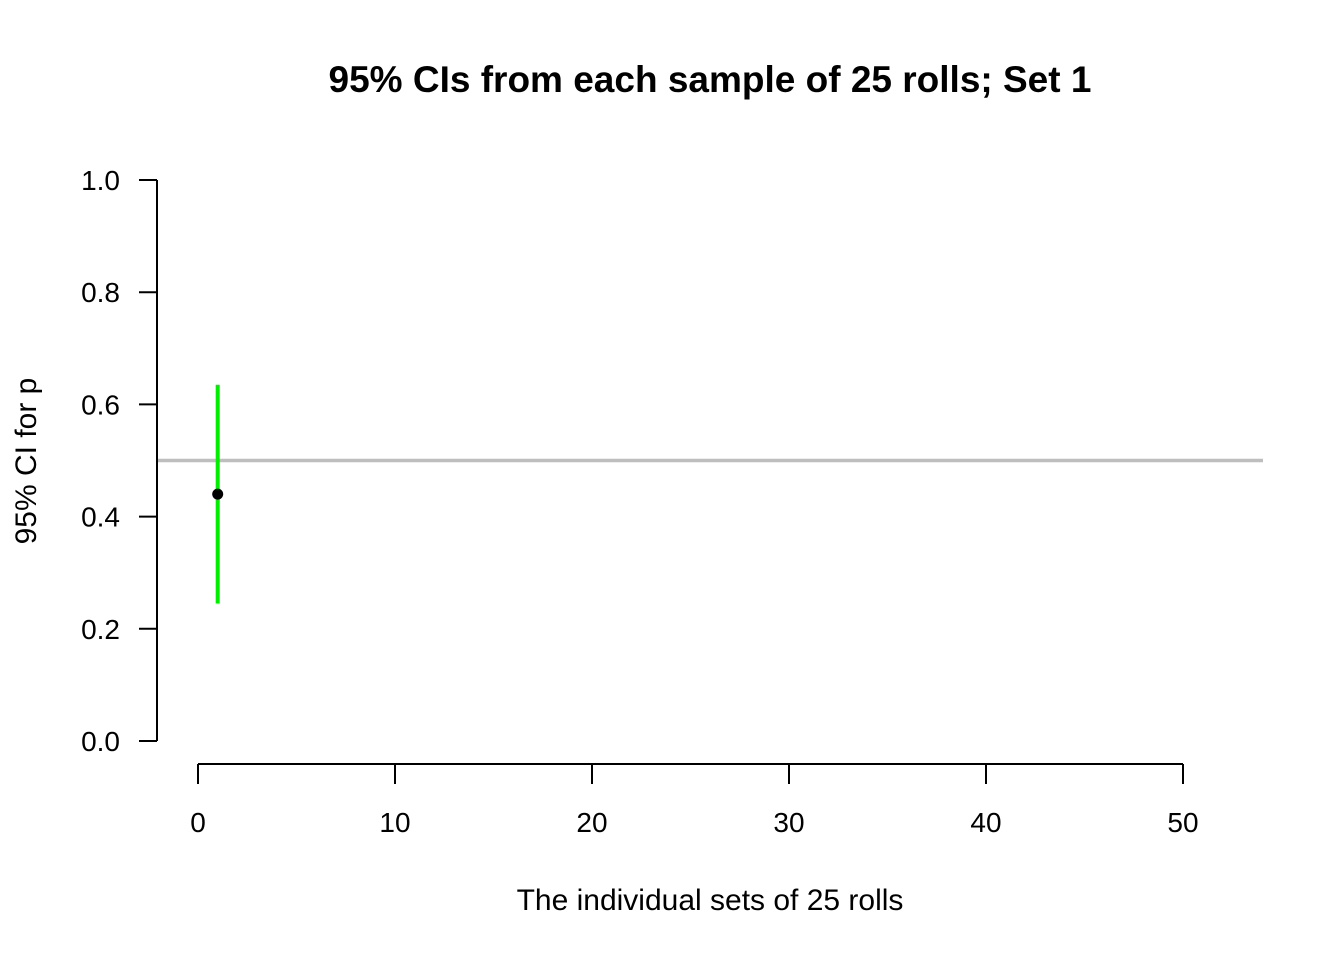 This screenshot has height=960, width=1344. Describe the element at coordinates (710, 900) in the screenshot. I see `x-axis-label: The individual sets of 25 rolls` at that location.